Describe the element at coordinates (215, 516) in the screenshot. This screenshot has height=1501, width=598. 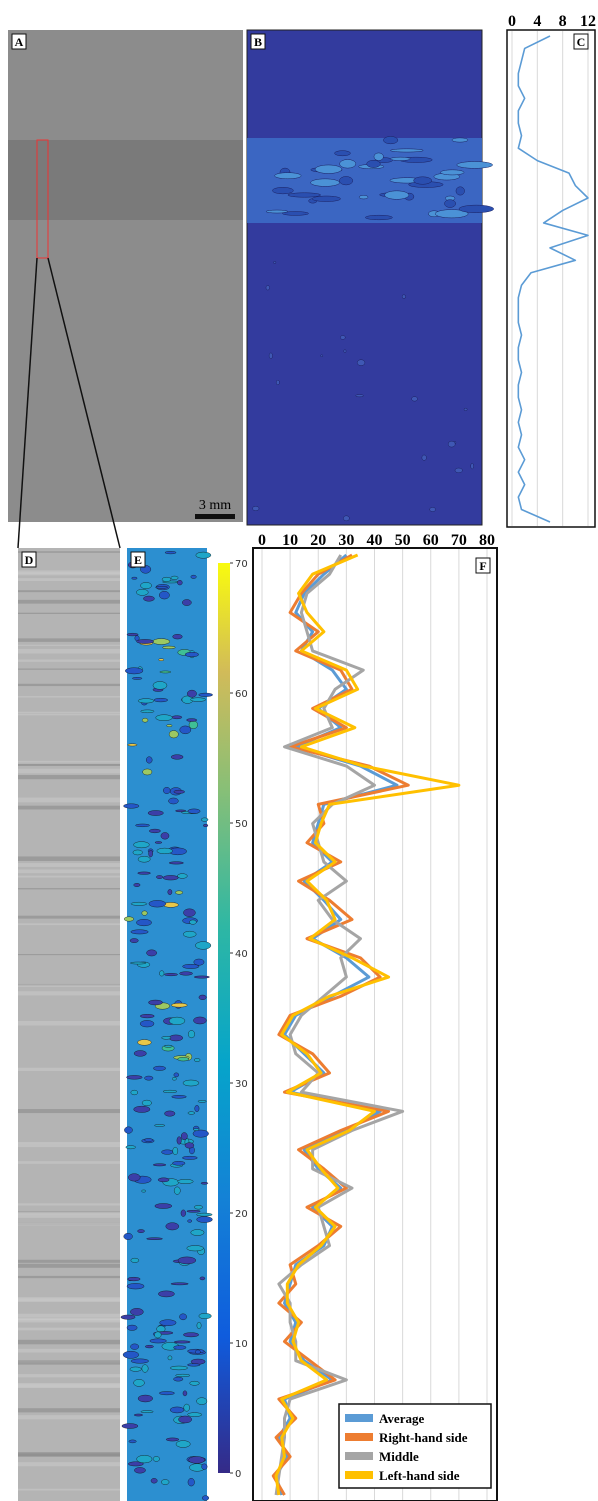
I see `scale-bar` at that location.